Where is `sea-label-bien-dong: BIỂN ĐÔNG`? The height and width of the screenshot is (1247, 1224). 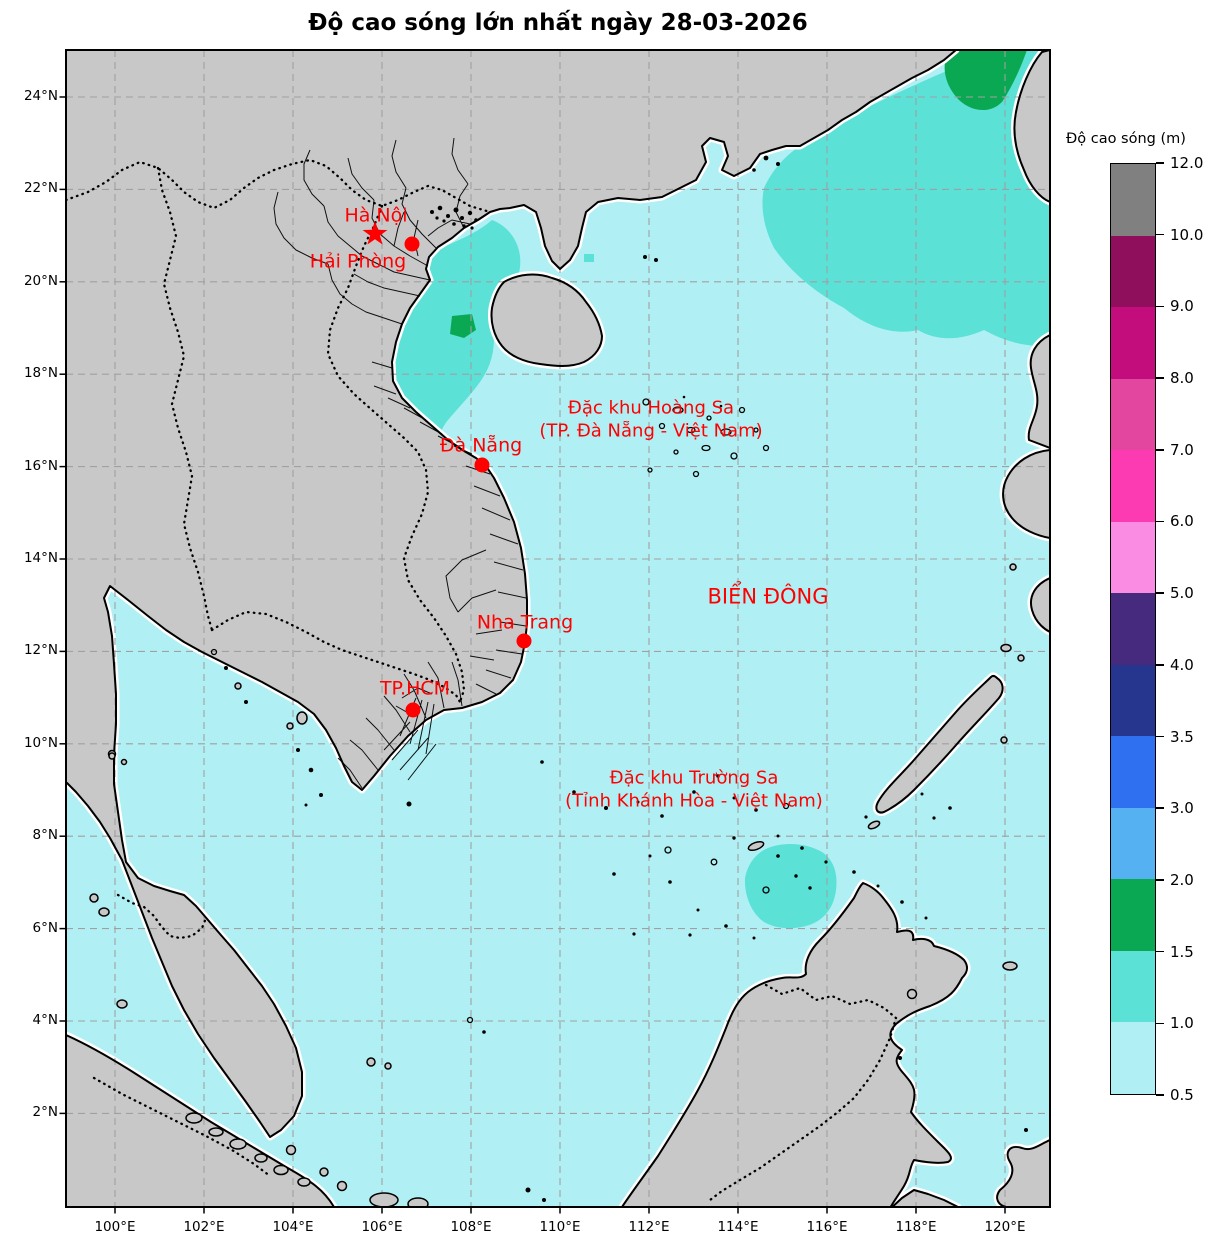
sea-label-bien-dong: BIỂN ĐÔNG is located at coordinates (767, 596).